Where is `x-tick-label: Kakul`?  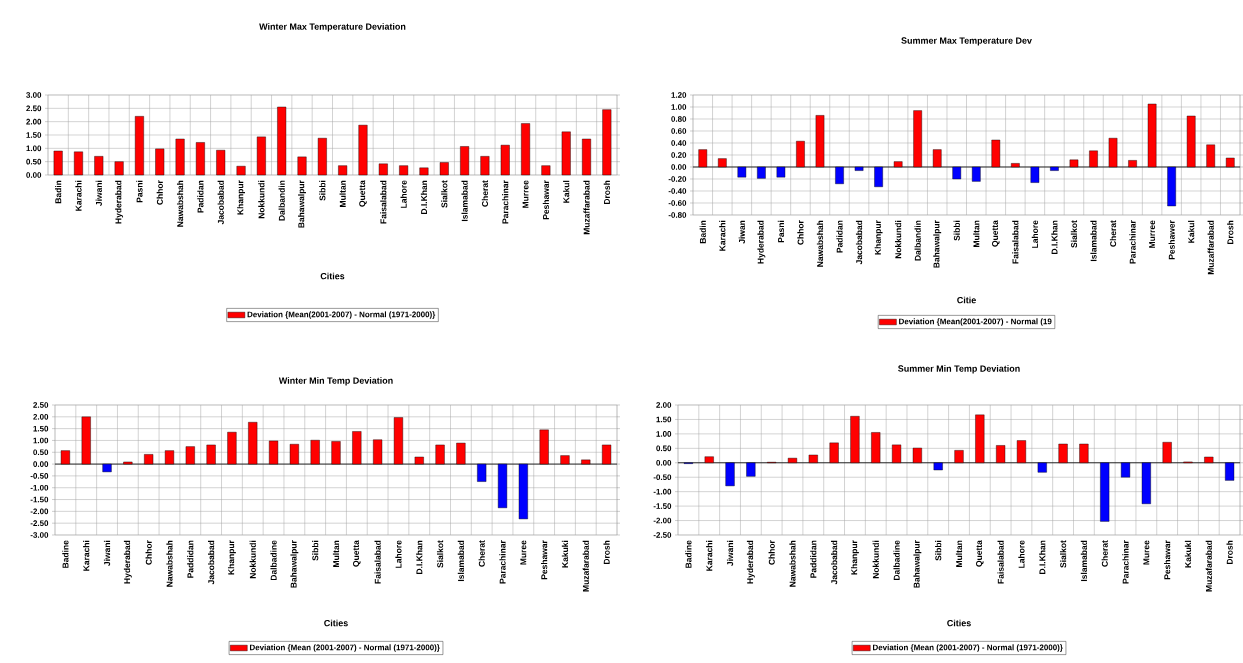
x-tick-label: Kakul is located at coordinates (566, 191).